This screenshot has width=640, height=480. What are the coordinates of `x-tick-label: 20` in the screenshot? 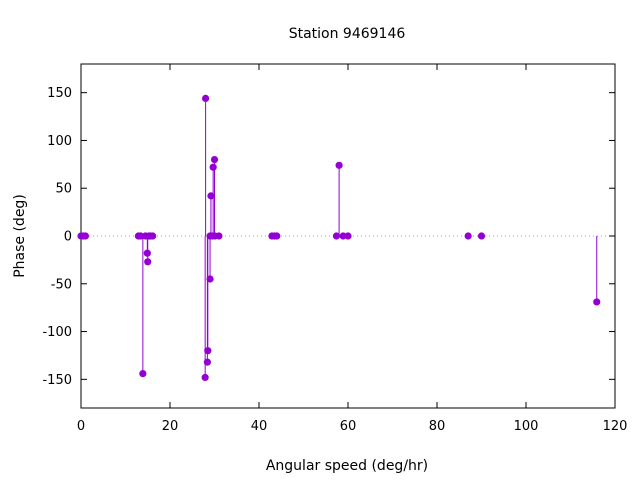 It's located at (170, 426).